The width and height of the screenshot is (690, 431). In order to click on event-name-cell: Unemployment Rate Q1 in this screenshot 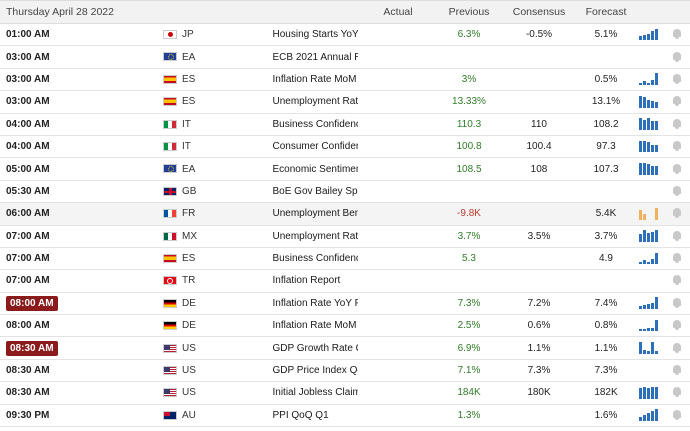, I will do `click(313, 102)`.